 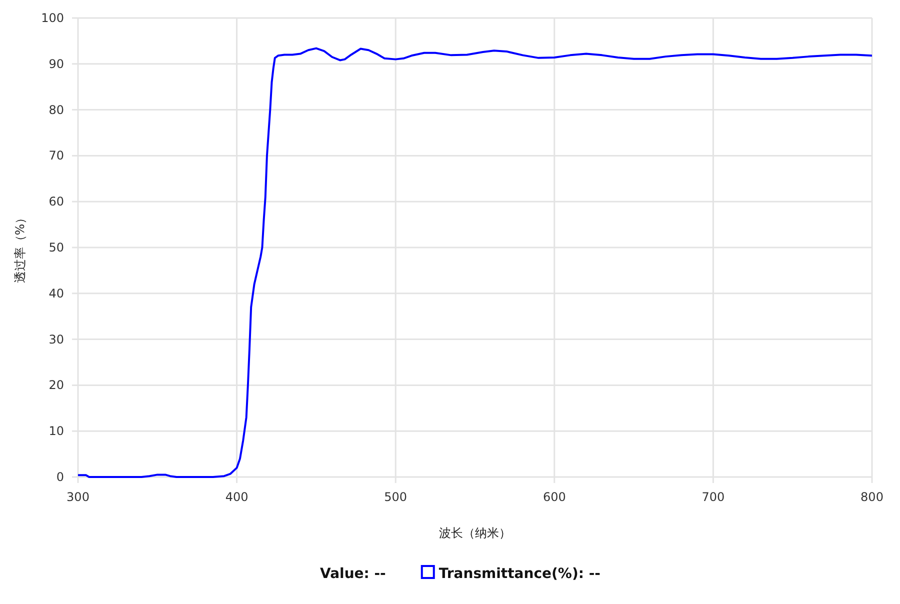 What do you see at coordinates (396, 497) in the screenshot?
I see `x-tick-label: 500` at bounding box center [396, 497].